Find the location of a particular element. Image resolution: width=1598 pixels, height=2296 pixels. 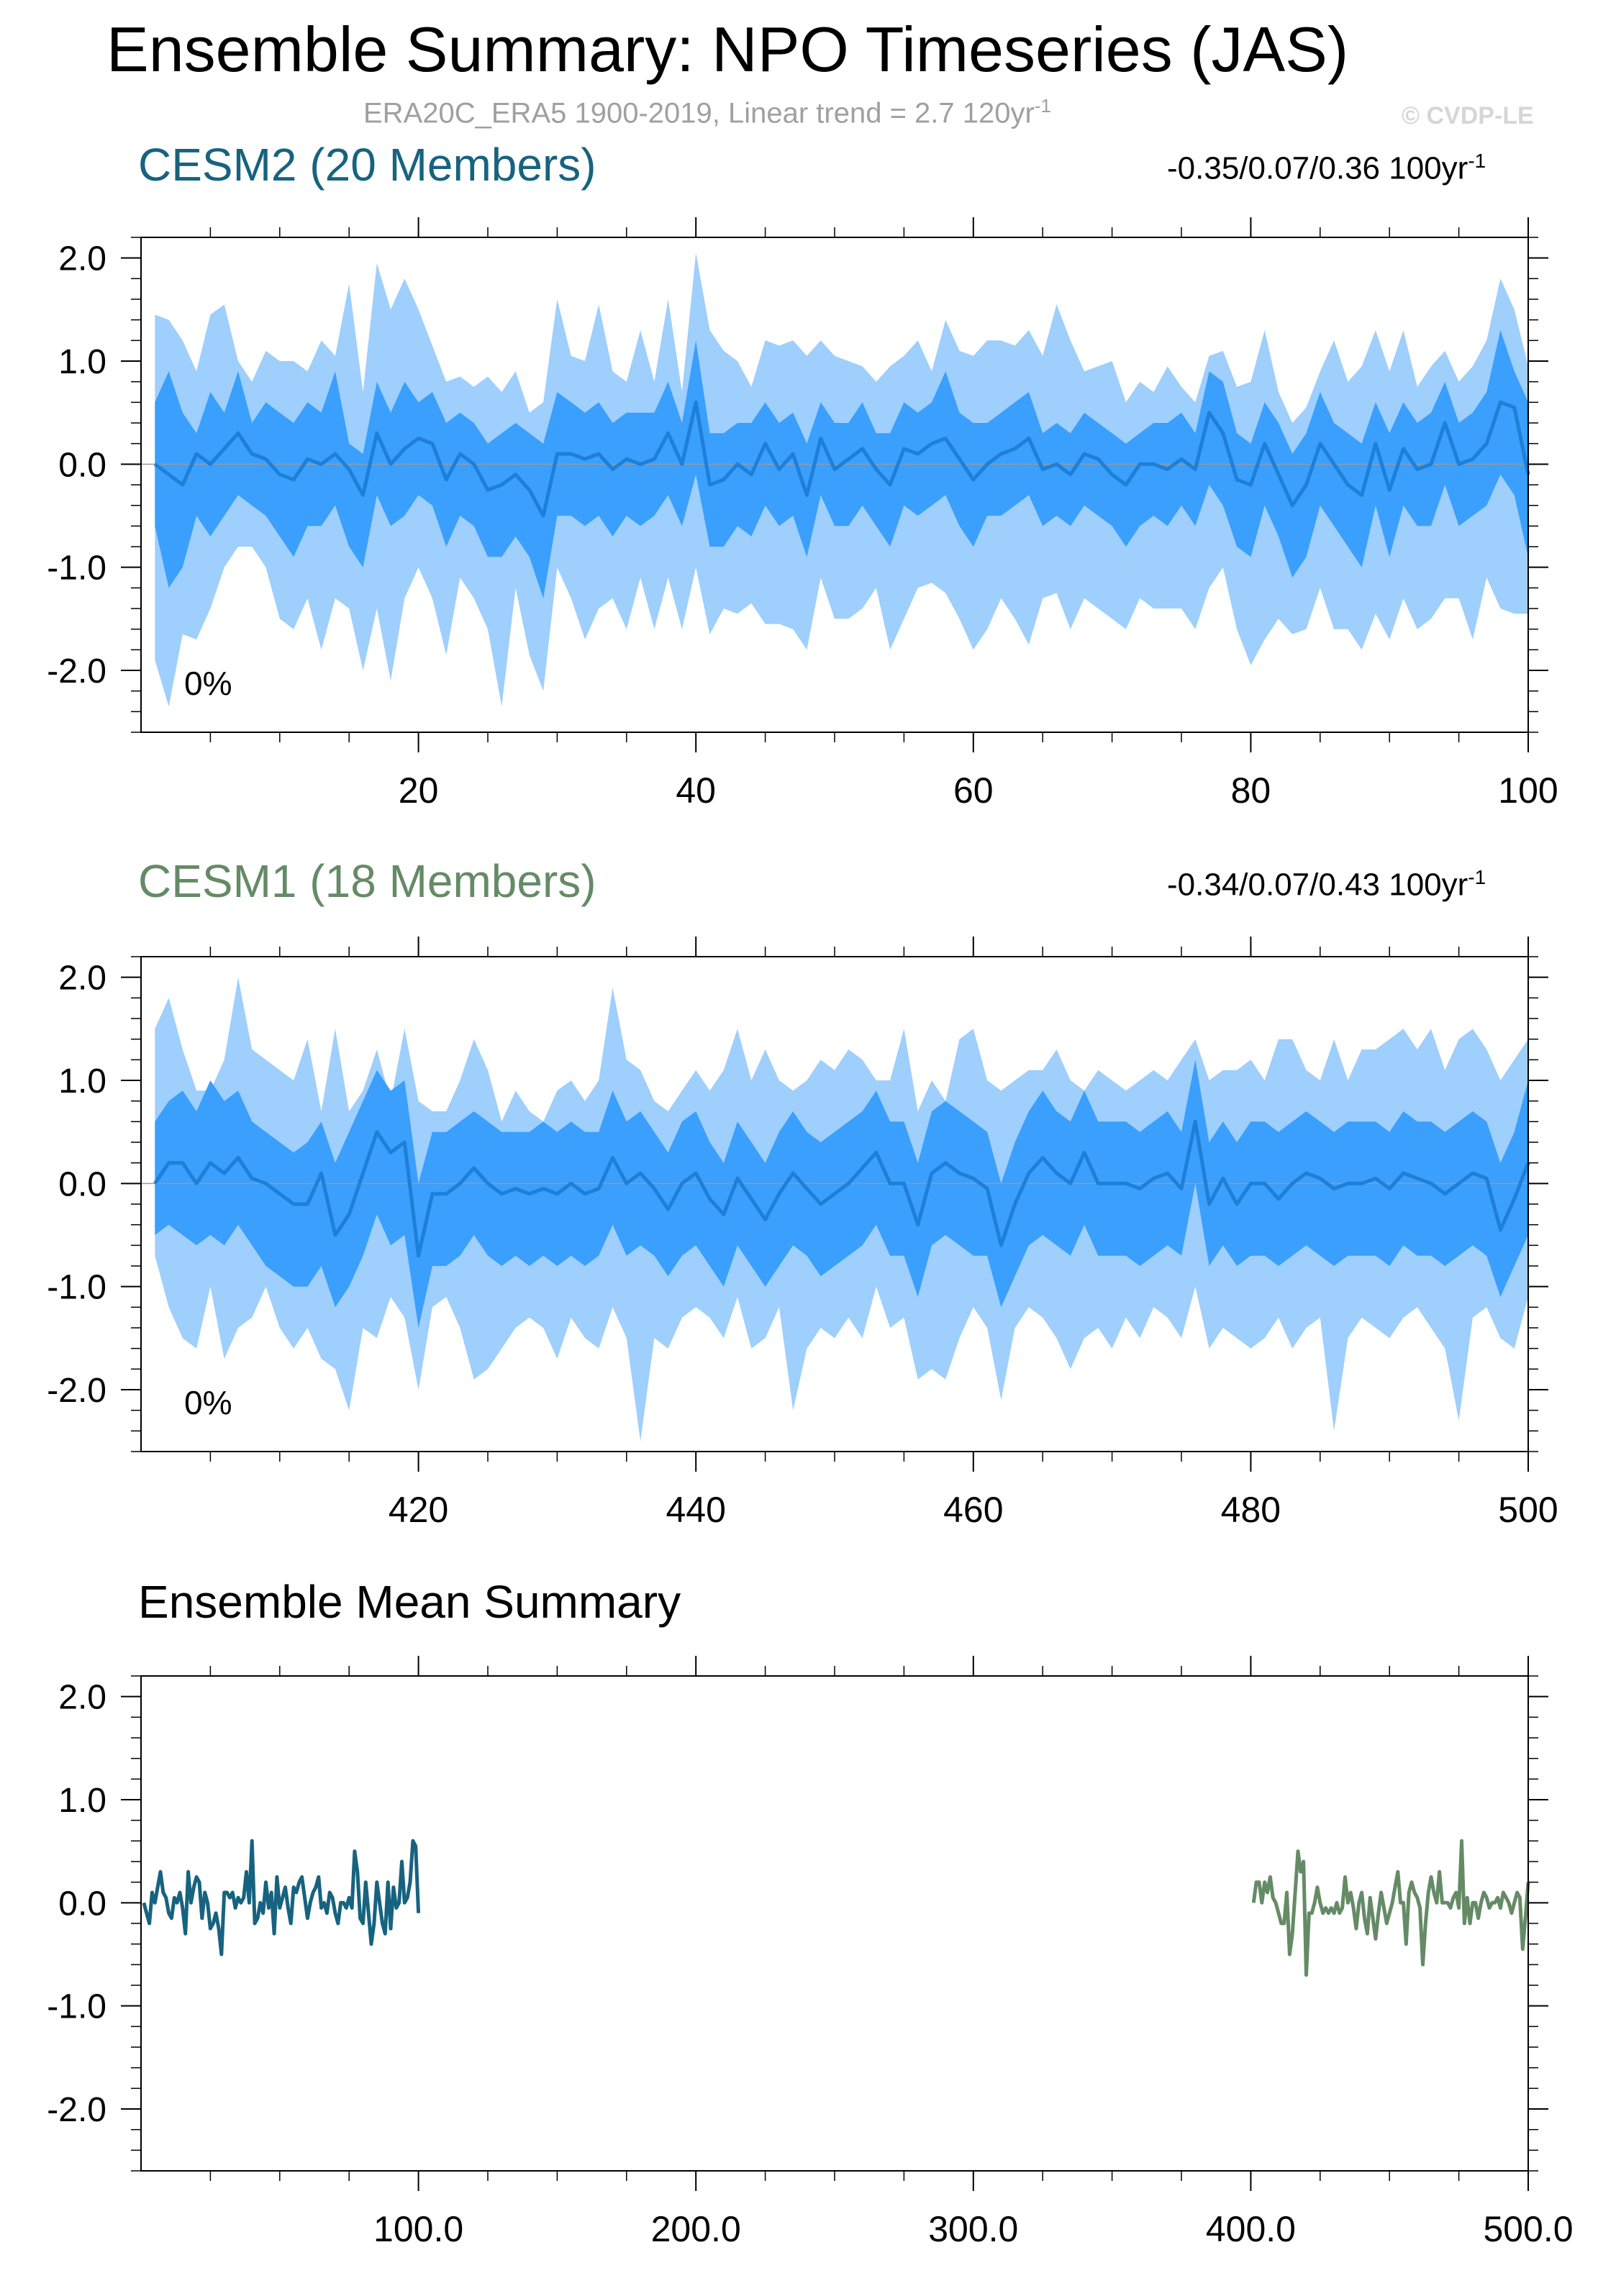

panel1-xtick-label: 80 is located at coordinates (1251, 790).